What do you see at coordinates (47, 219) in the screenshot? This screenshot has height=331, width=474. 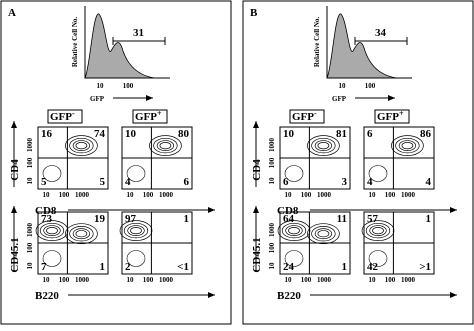 I see `quadrant-value: 73` at bounding box center [47, 219].